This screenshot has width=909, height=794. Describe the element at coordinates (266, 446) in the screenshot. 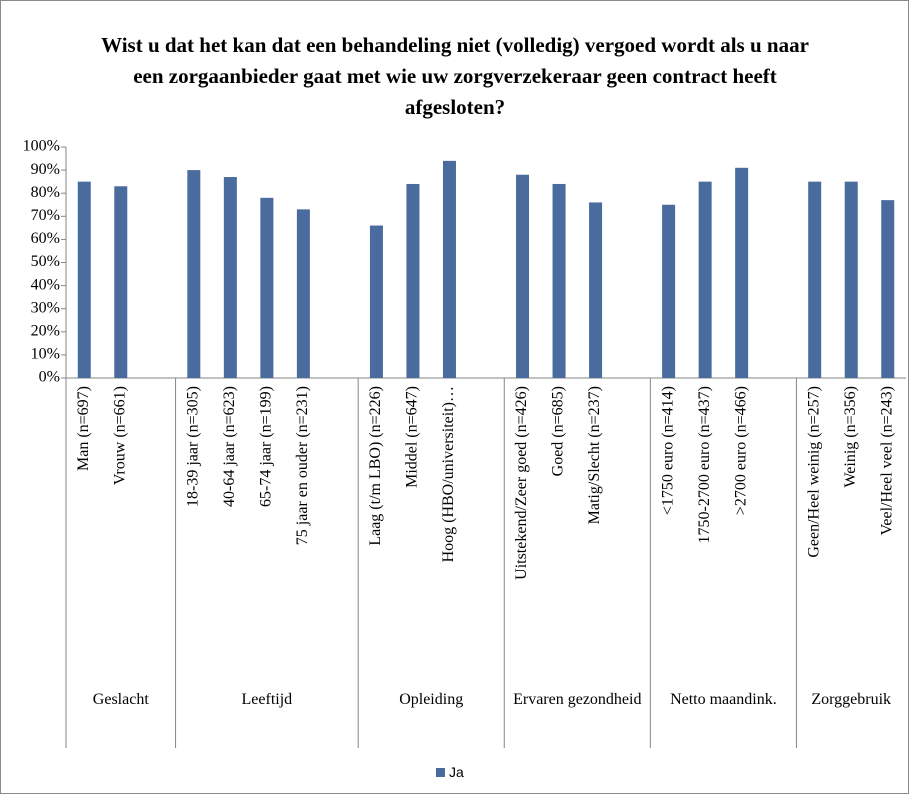

I see `x-tick-label: 65-74 jaar (n=199)` at that location.